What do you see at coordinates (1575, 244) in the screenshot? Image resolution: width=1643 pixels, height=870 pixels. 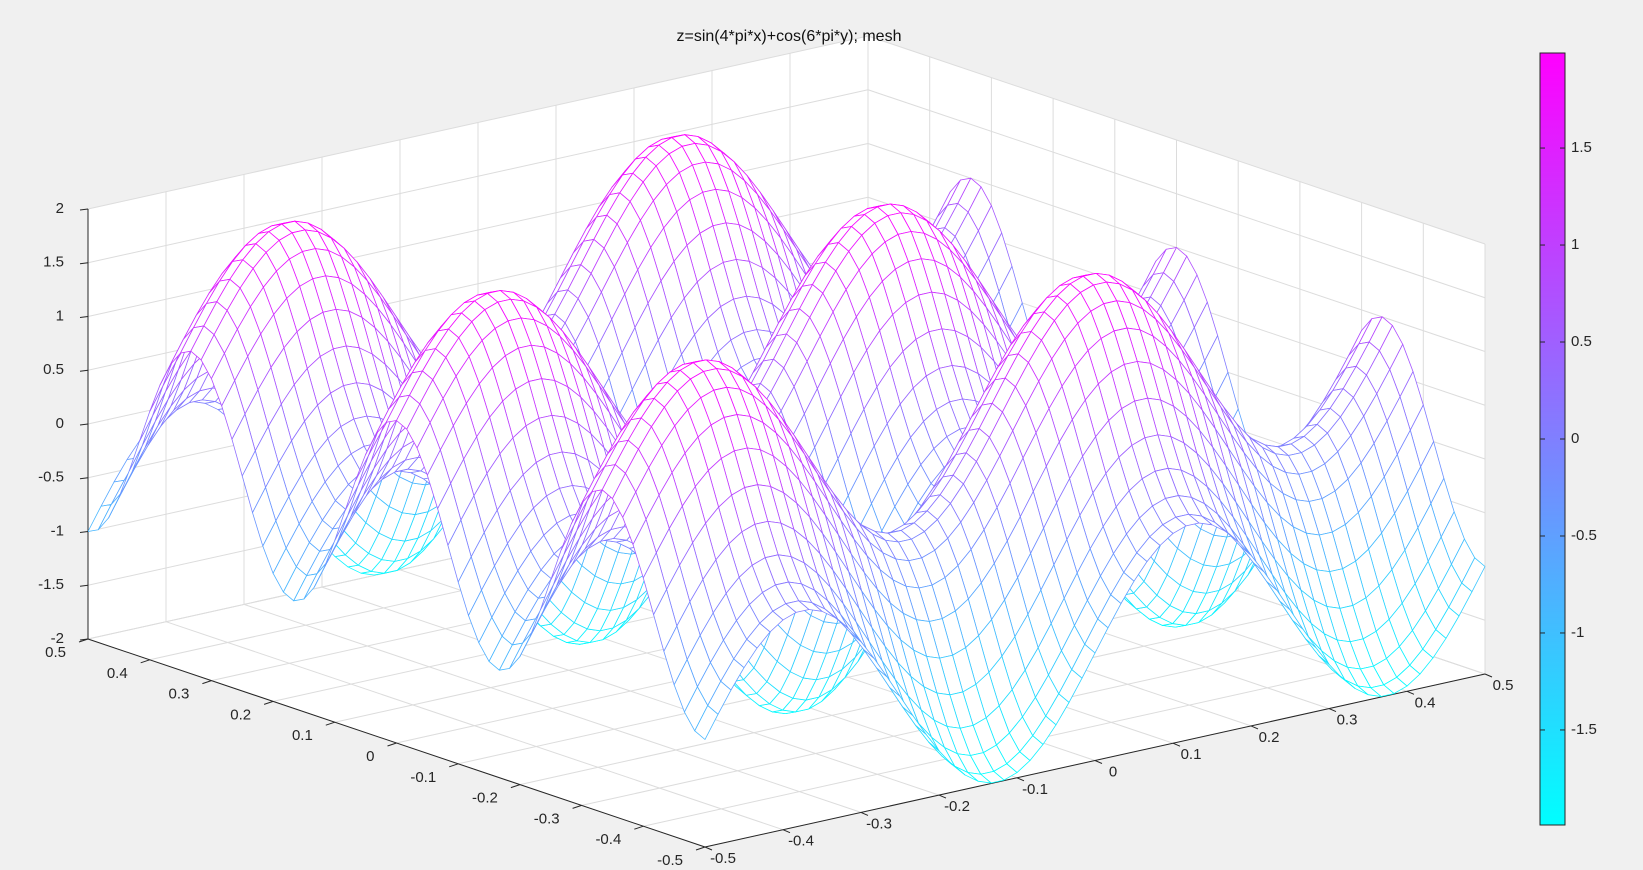 I see `colorbar-tick-label: 1` at bounding box center [1575, 244].